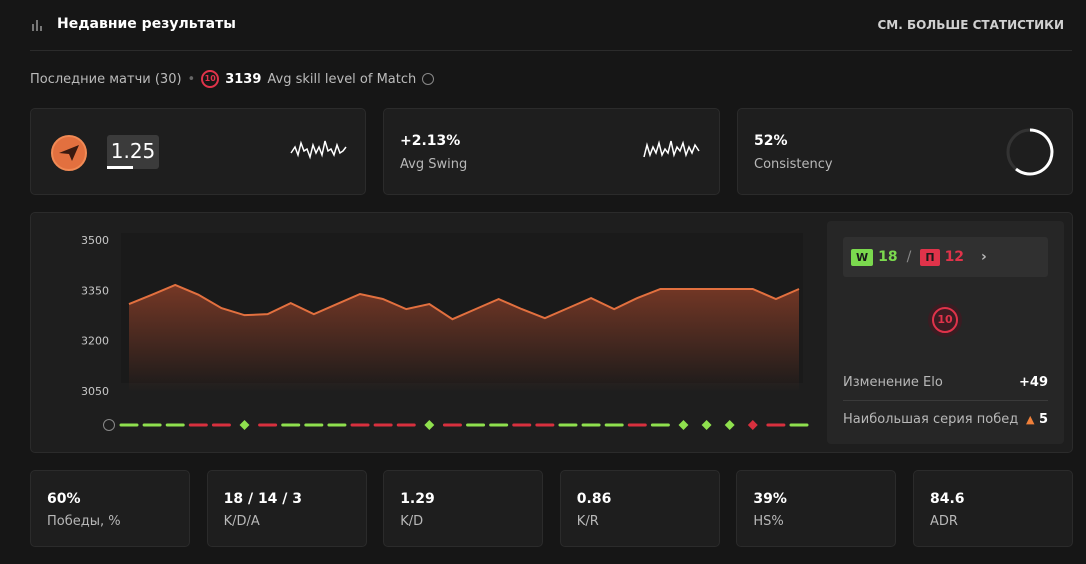  I want to click on more-stats-link: СМ. БОЛЬШЕ СТАТИСТИКИ, so click(970, 25).